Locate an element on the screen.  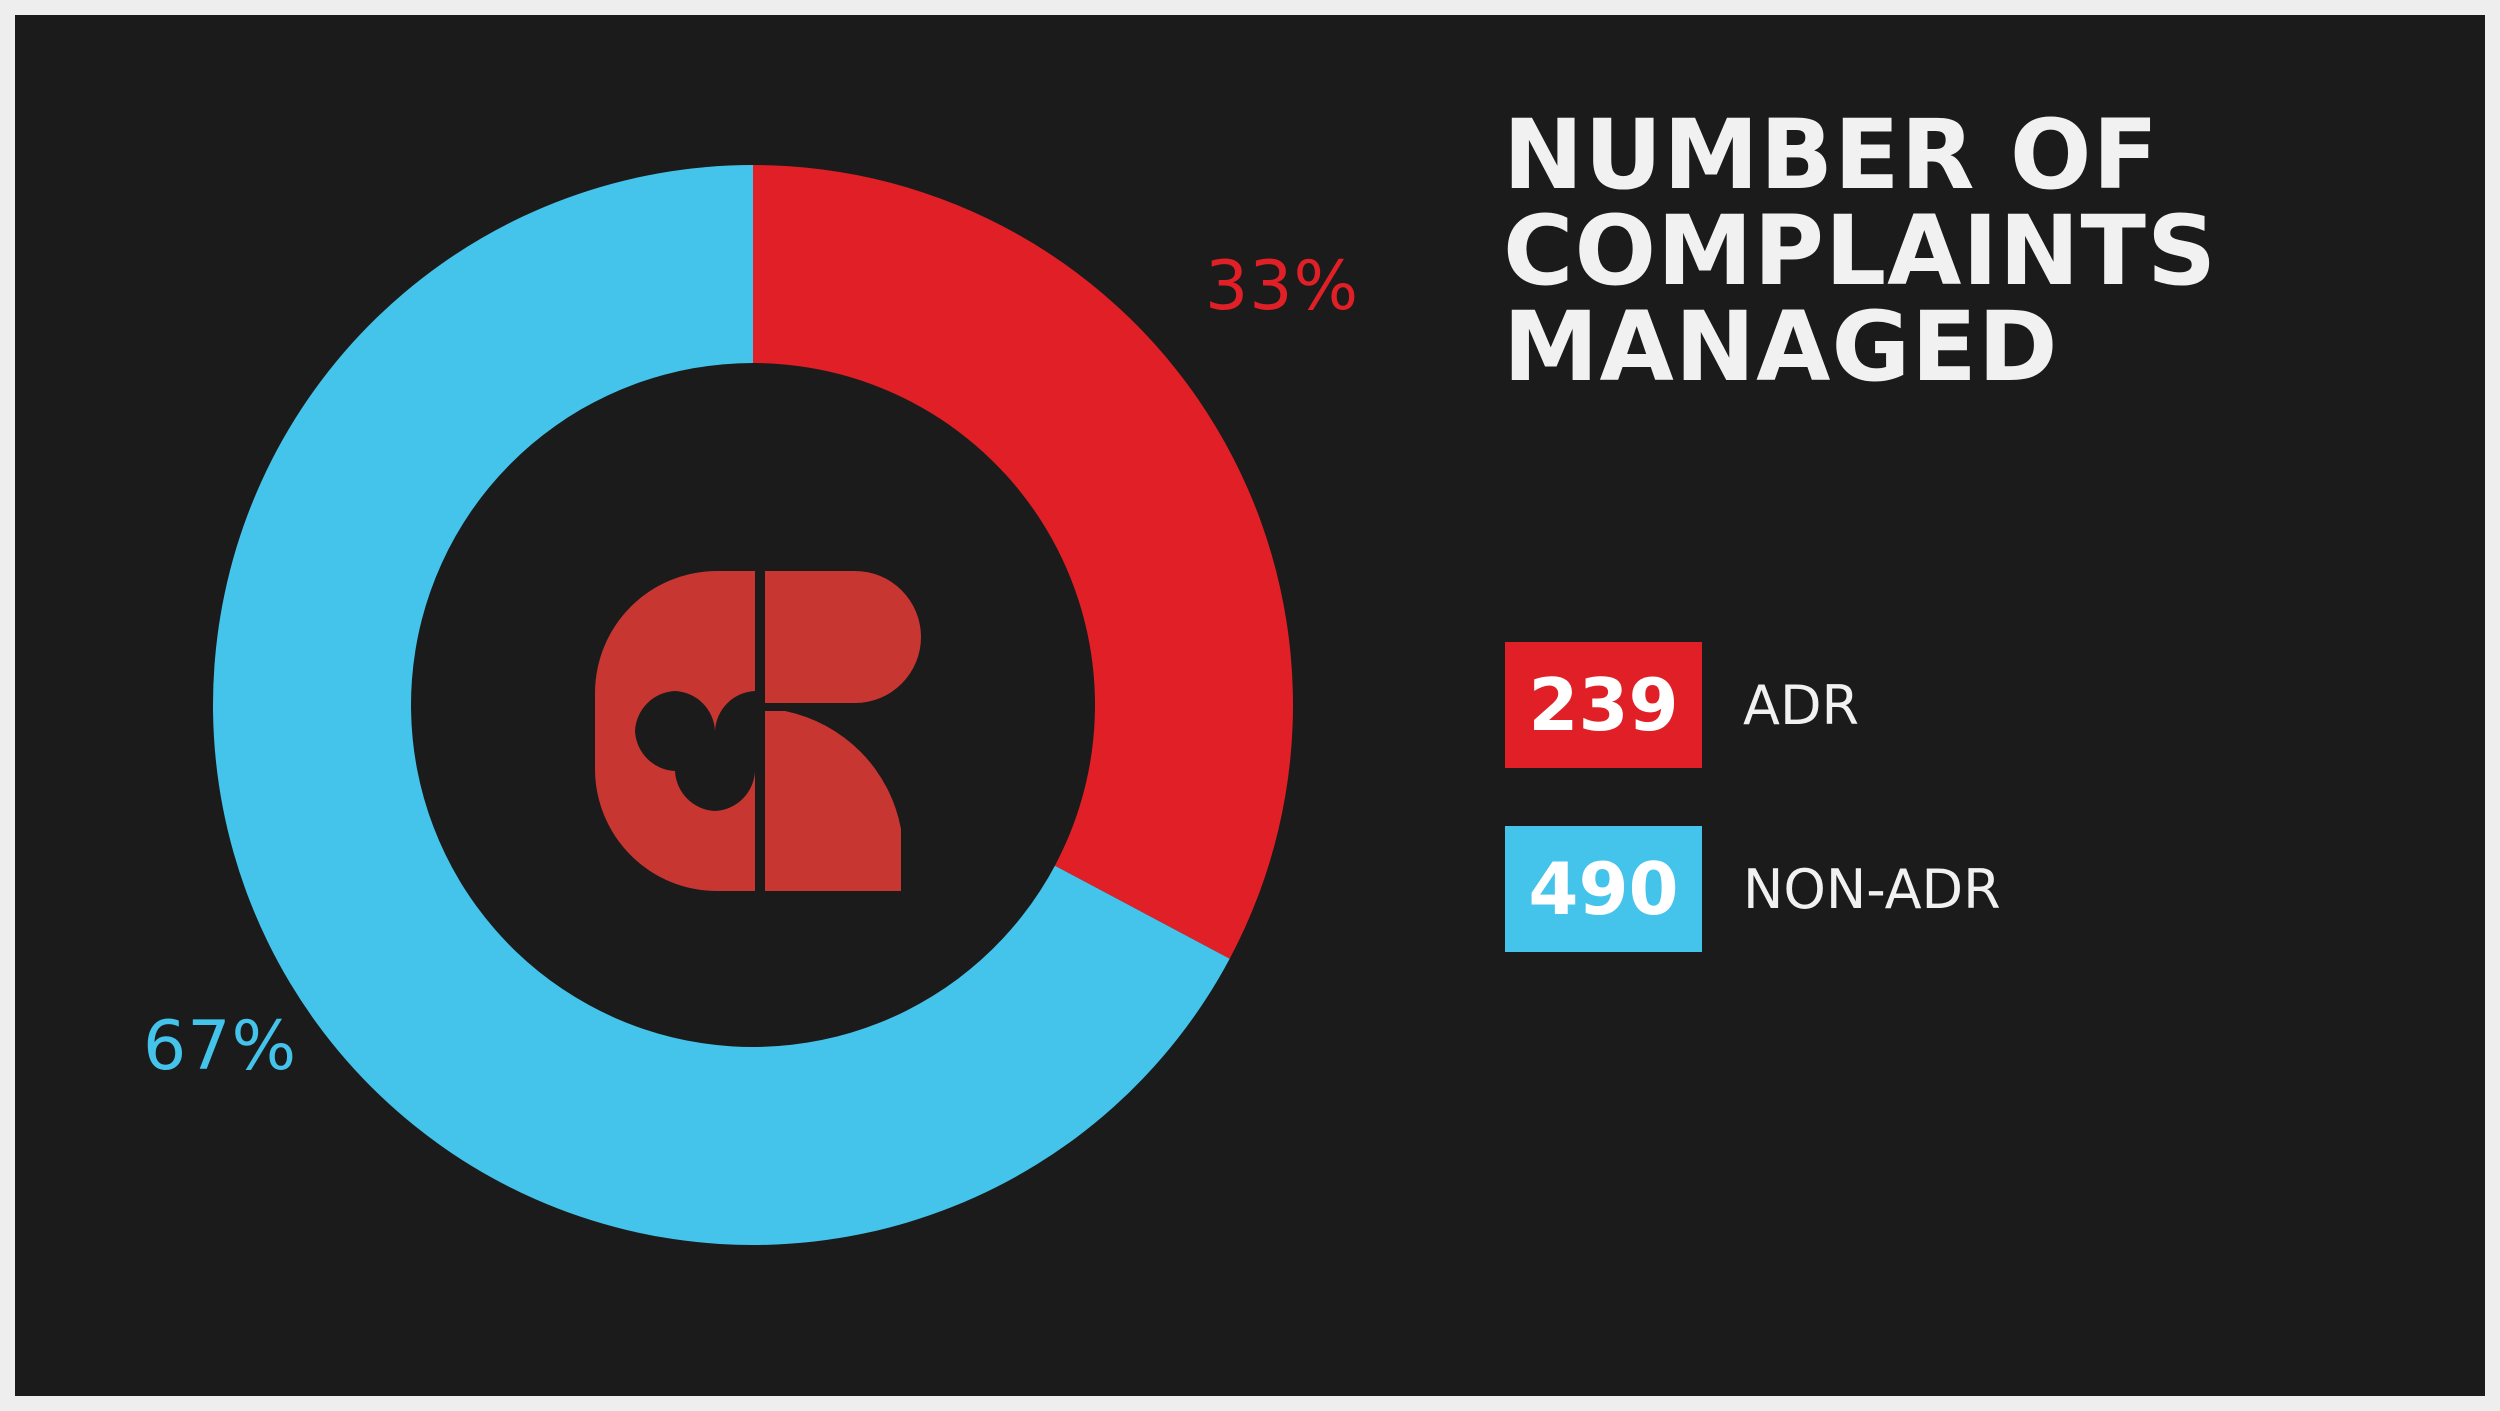
legend-value-non-adr: 490 is located at coordinates (1603, 889).